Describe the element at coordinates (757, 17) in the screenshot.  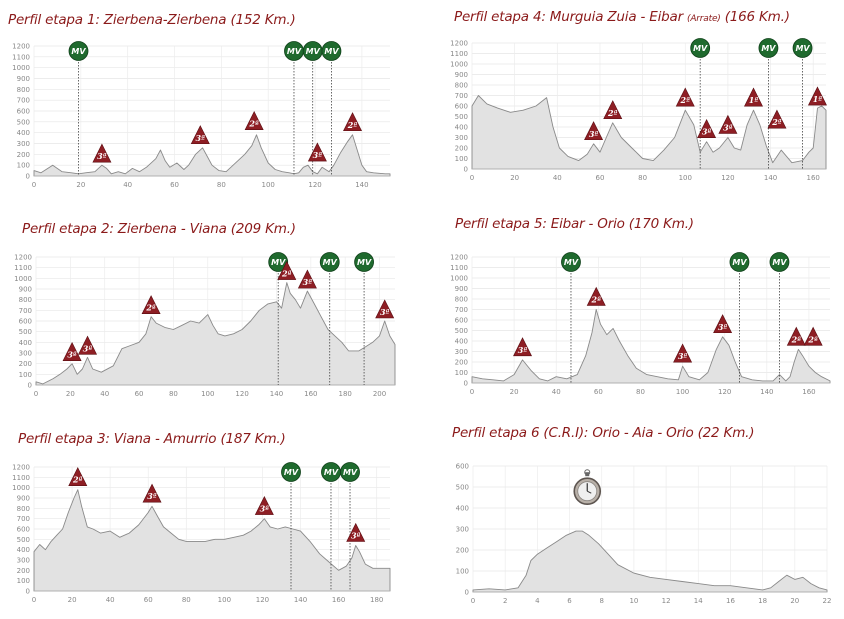
I see `chart-title-tail: (166 Km.)` at that location.